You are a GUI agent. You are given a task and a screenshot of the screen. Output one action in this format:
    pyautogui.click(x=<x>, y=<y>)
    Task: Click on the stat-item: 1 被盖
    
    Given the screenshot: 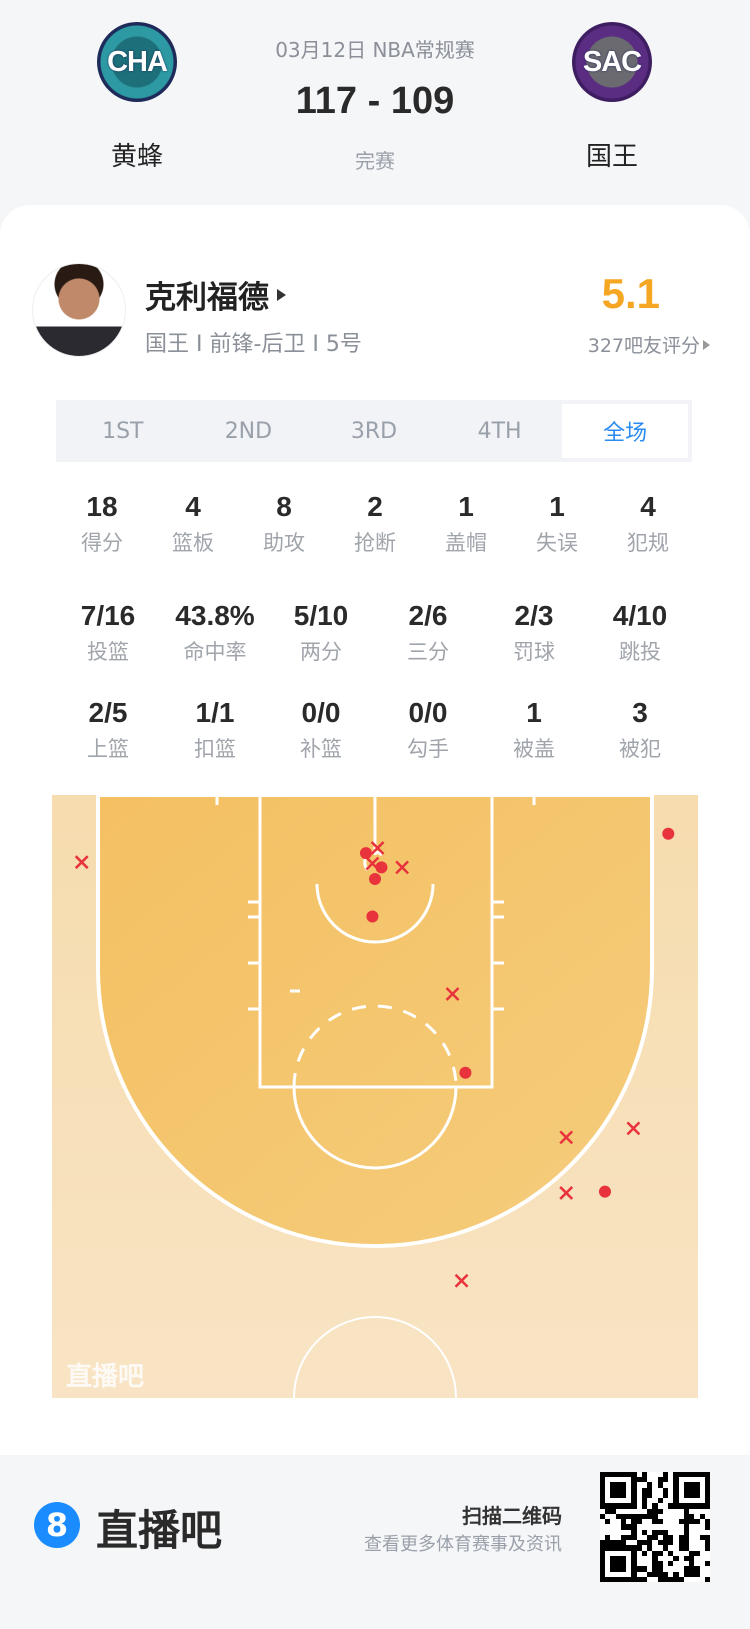 What is the action you would take?
    pyautogui.click(x=534, y=730)
    